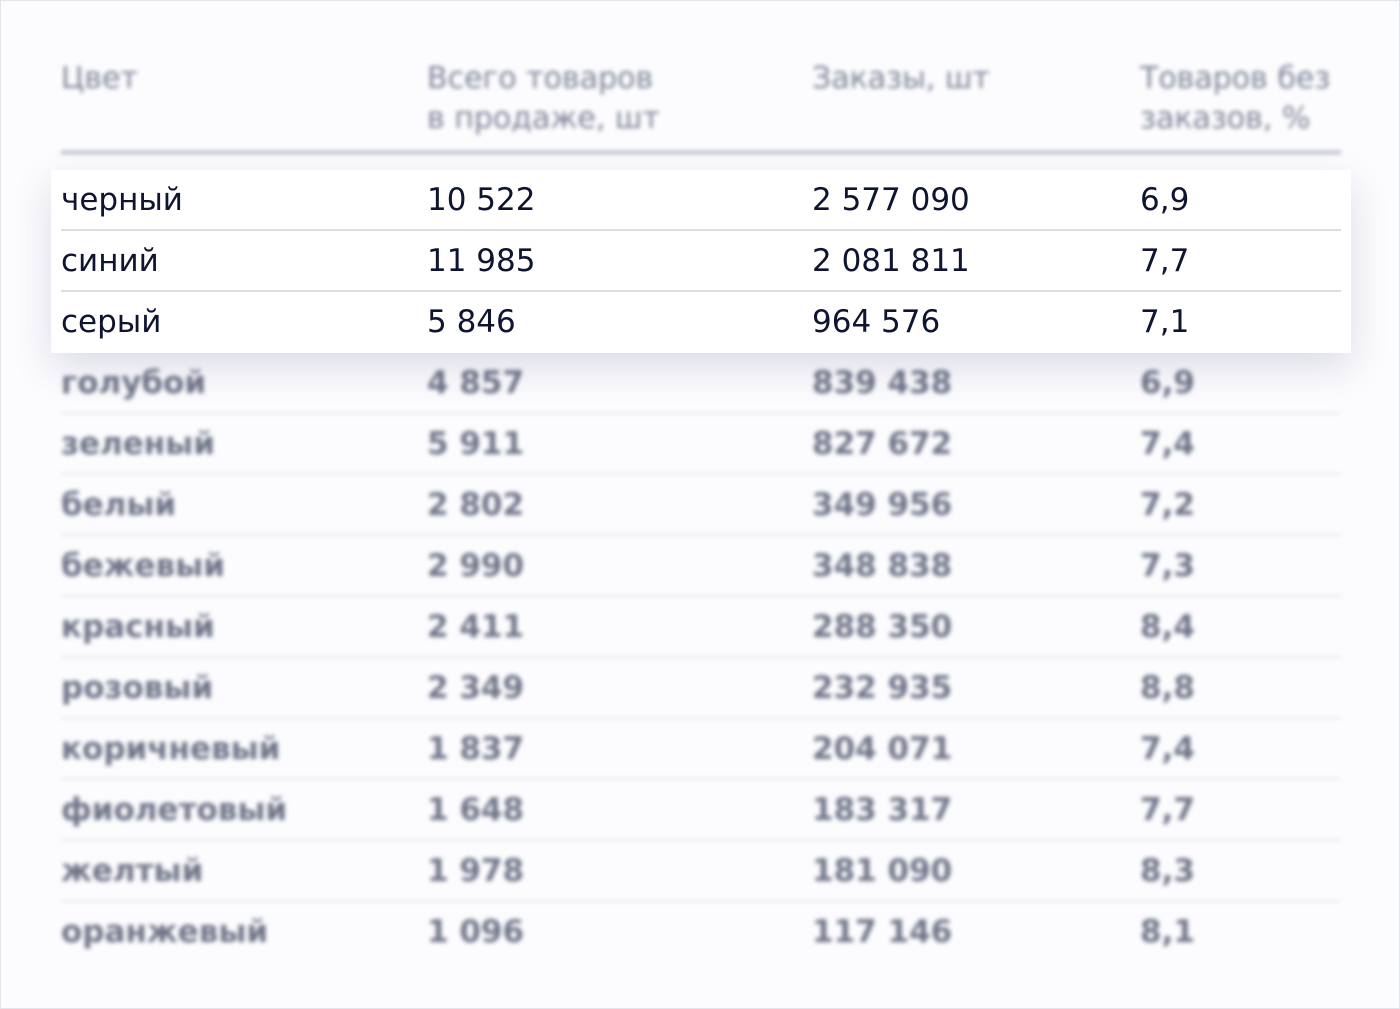 The width and height of the screenshot is (1400, 1009). Describe the element at coordinates (471, 322) in the screenshot. I see `cell-total: 5 846` at that location.